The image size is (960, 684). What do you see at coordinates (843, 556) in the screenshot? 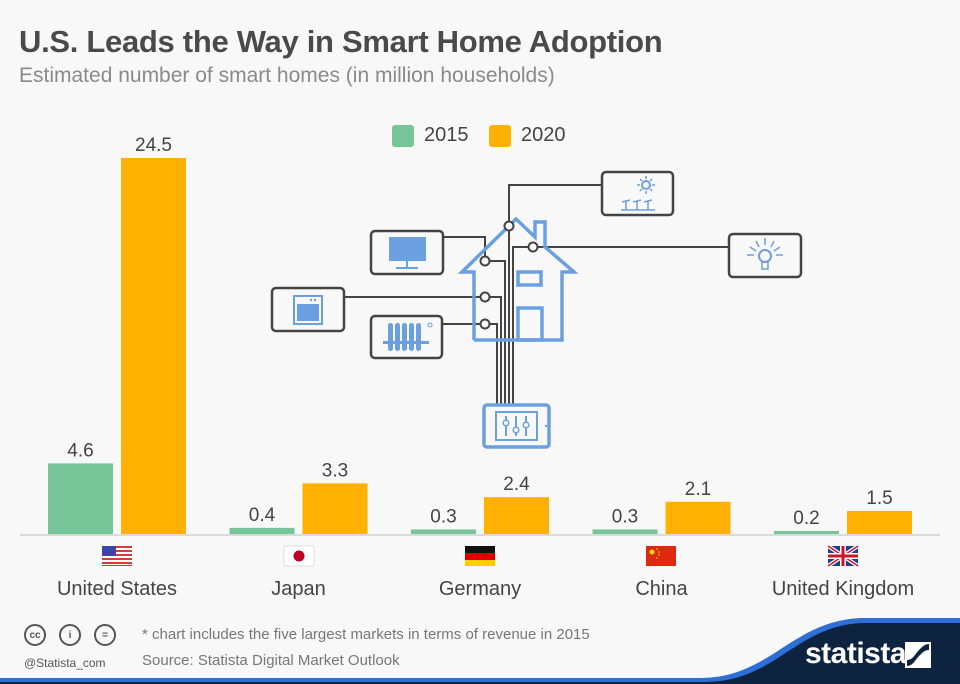
I see `uk-flag-icon` at bounding box center [843, 556].